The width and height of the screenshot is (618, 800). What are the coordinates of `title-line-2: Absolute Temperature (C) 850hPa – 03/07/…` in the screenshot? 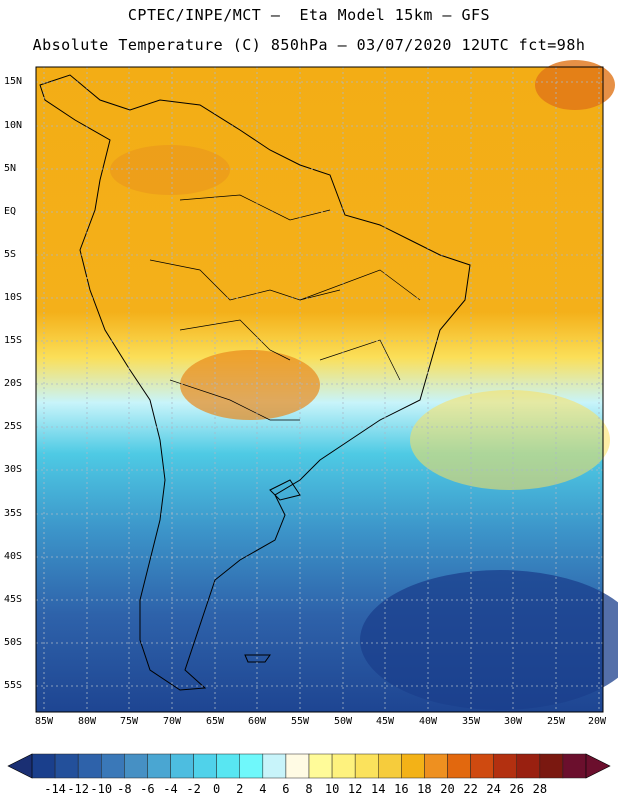 It's located at (309, 45).